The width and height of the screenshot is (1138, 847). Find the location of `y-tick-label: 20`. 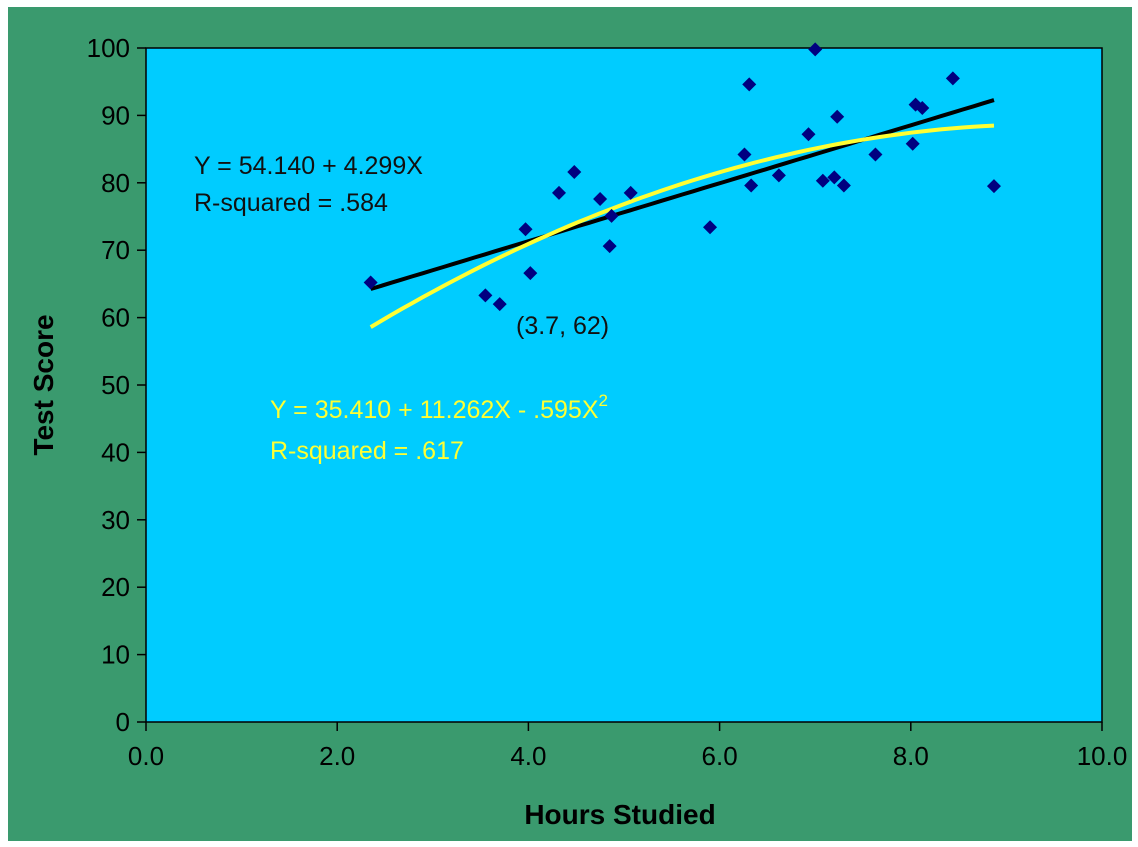

y-tick-label: 20 is located at coordinates (115, 587).